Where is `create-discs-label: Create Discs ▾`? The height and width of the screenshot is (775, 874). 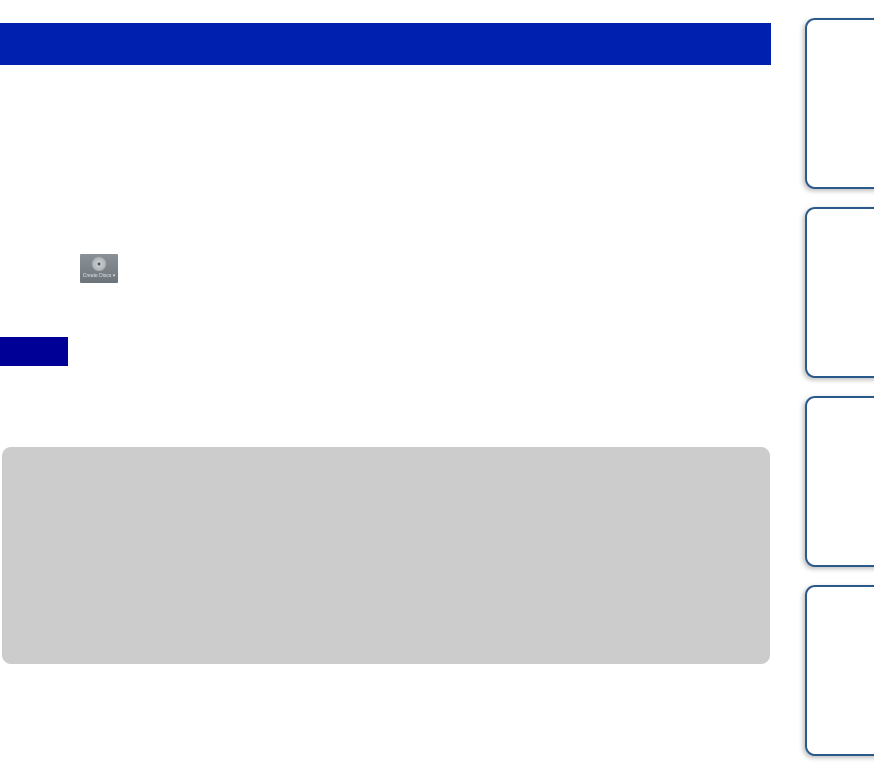
create-discs-label: Create Discs ▾ is located at coordinates (99, 276).